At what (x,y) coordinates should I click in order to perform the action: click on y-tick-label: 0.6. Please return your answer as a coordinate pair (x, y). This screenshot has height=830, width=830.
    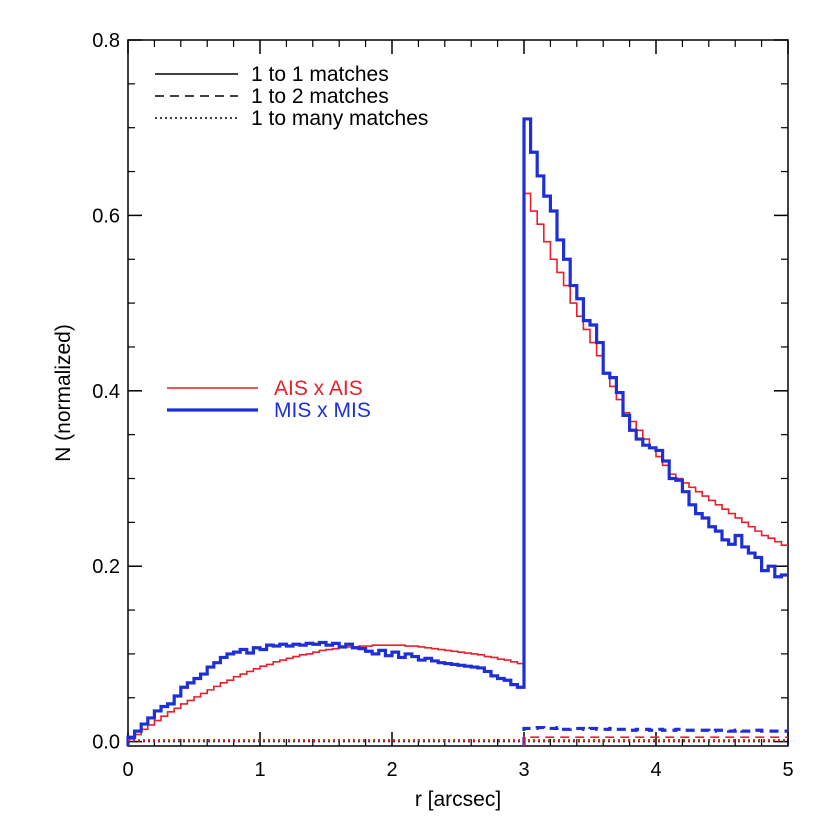
    Looking at the image, I should click on (106, 216).